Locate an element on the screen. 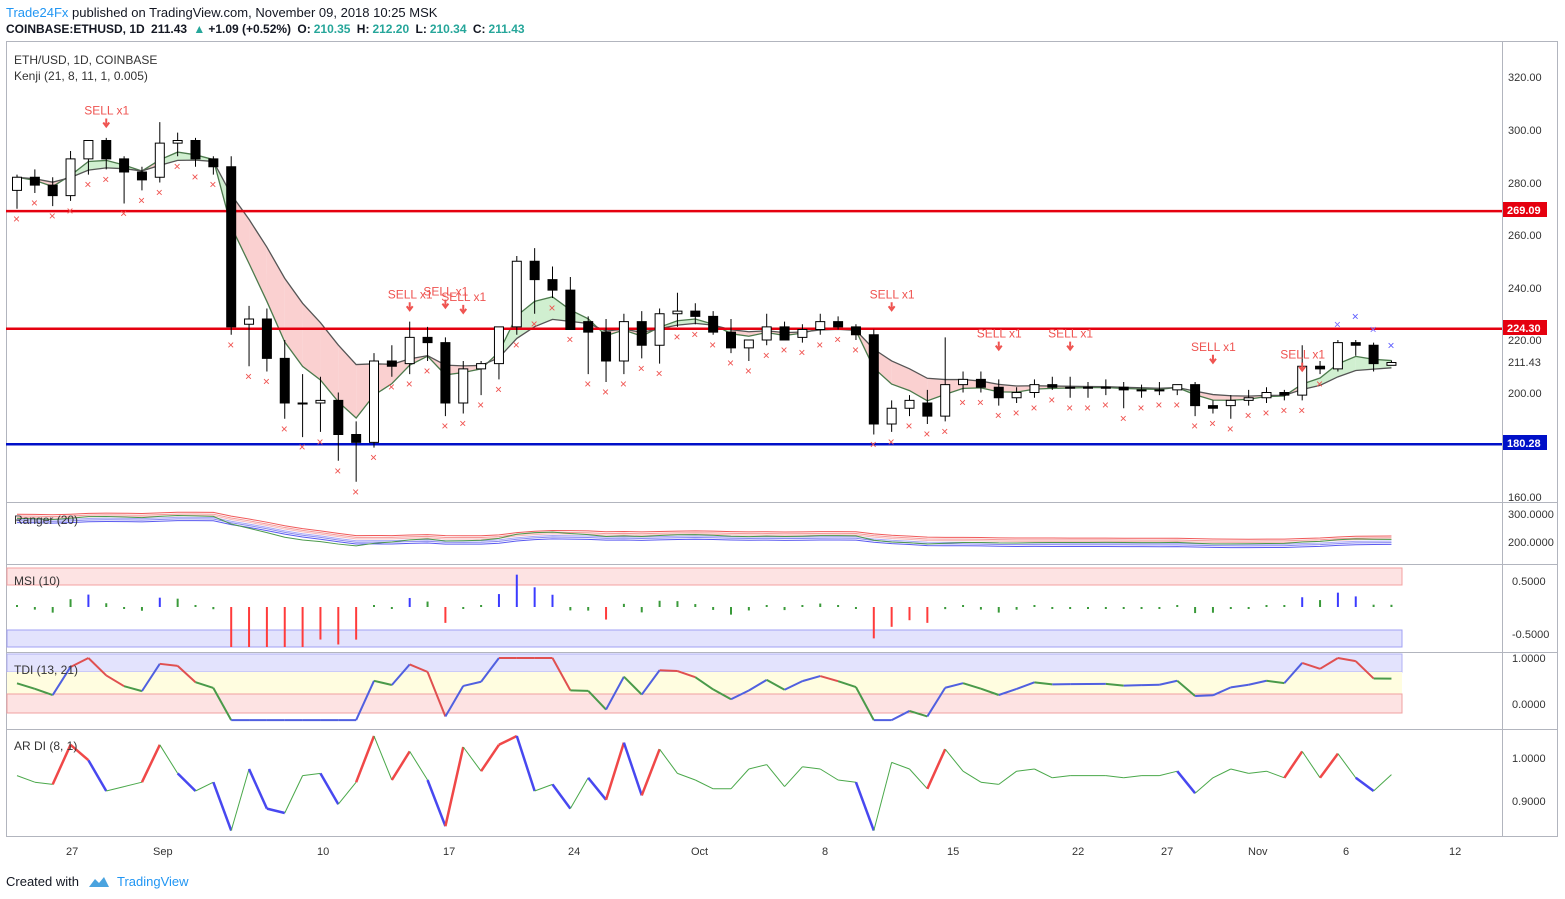 The image size is (1565, 899). msi-tick: 0.5000 is located at coordinates (1529, 582).